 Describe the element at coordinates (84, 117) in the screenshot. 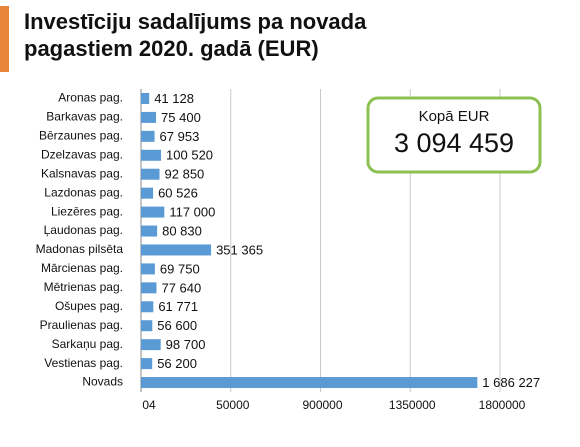

I see `y-tick-label: Barkavas pag.` at that location.